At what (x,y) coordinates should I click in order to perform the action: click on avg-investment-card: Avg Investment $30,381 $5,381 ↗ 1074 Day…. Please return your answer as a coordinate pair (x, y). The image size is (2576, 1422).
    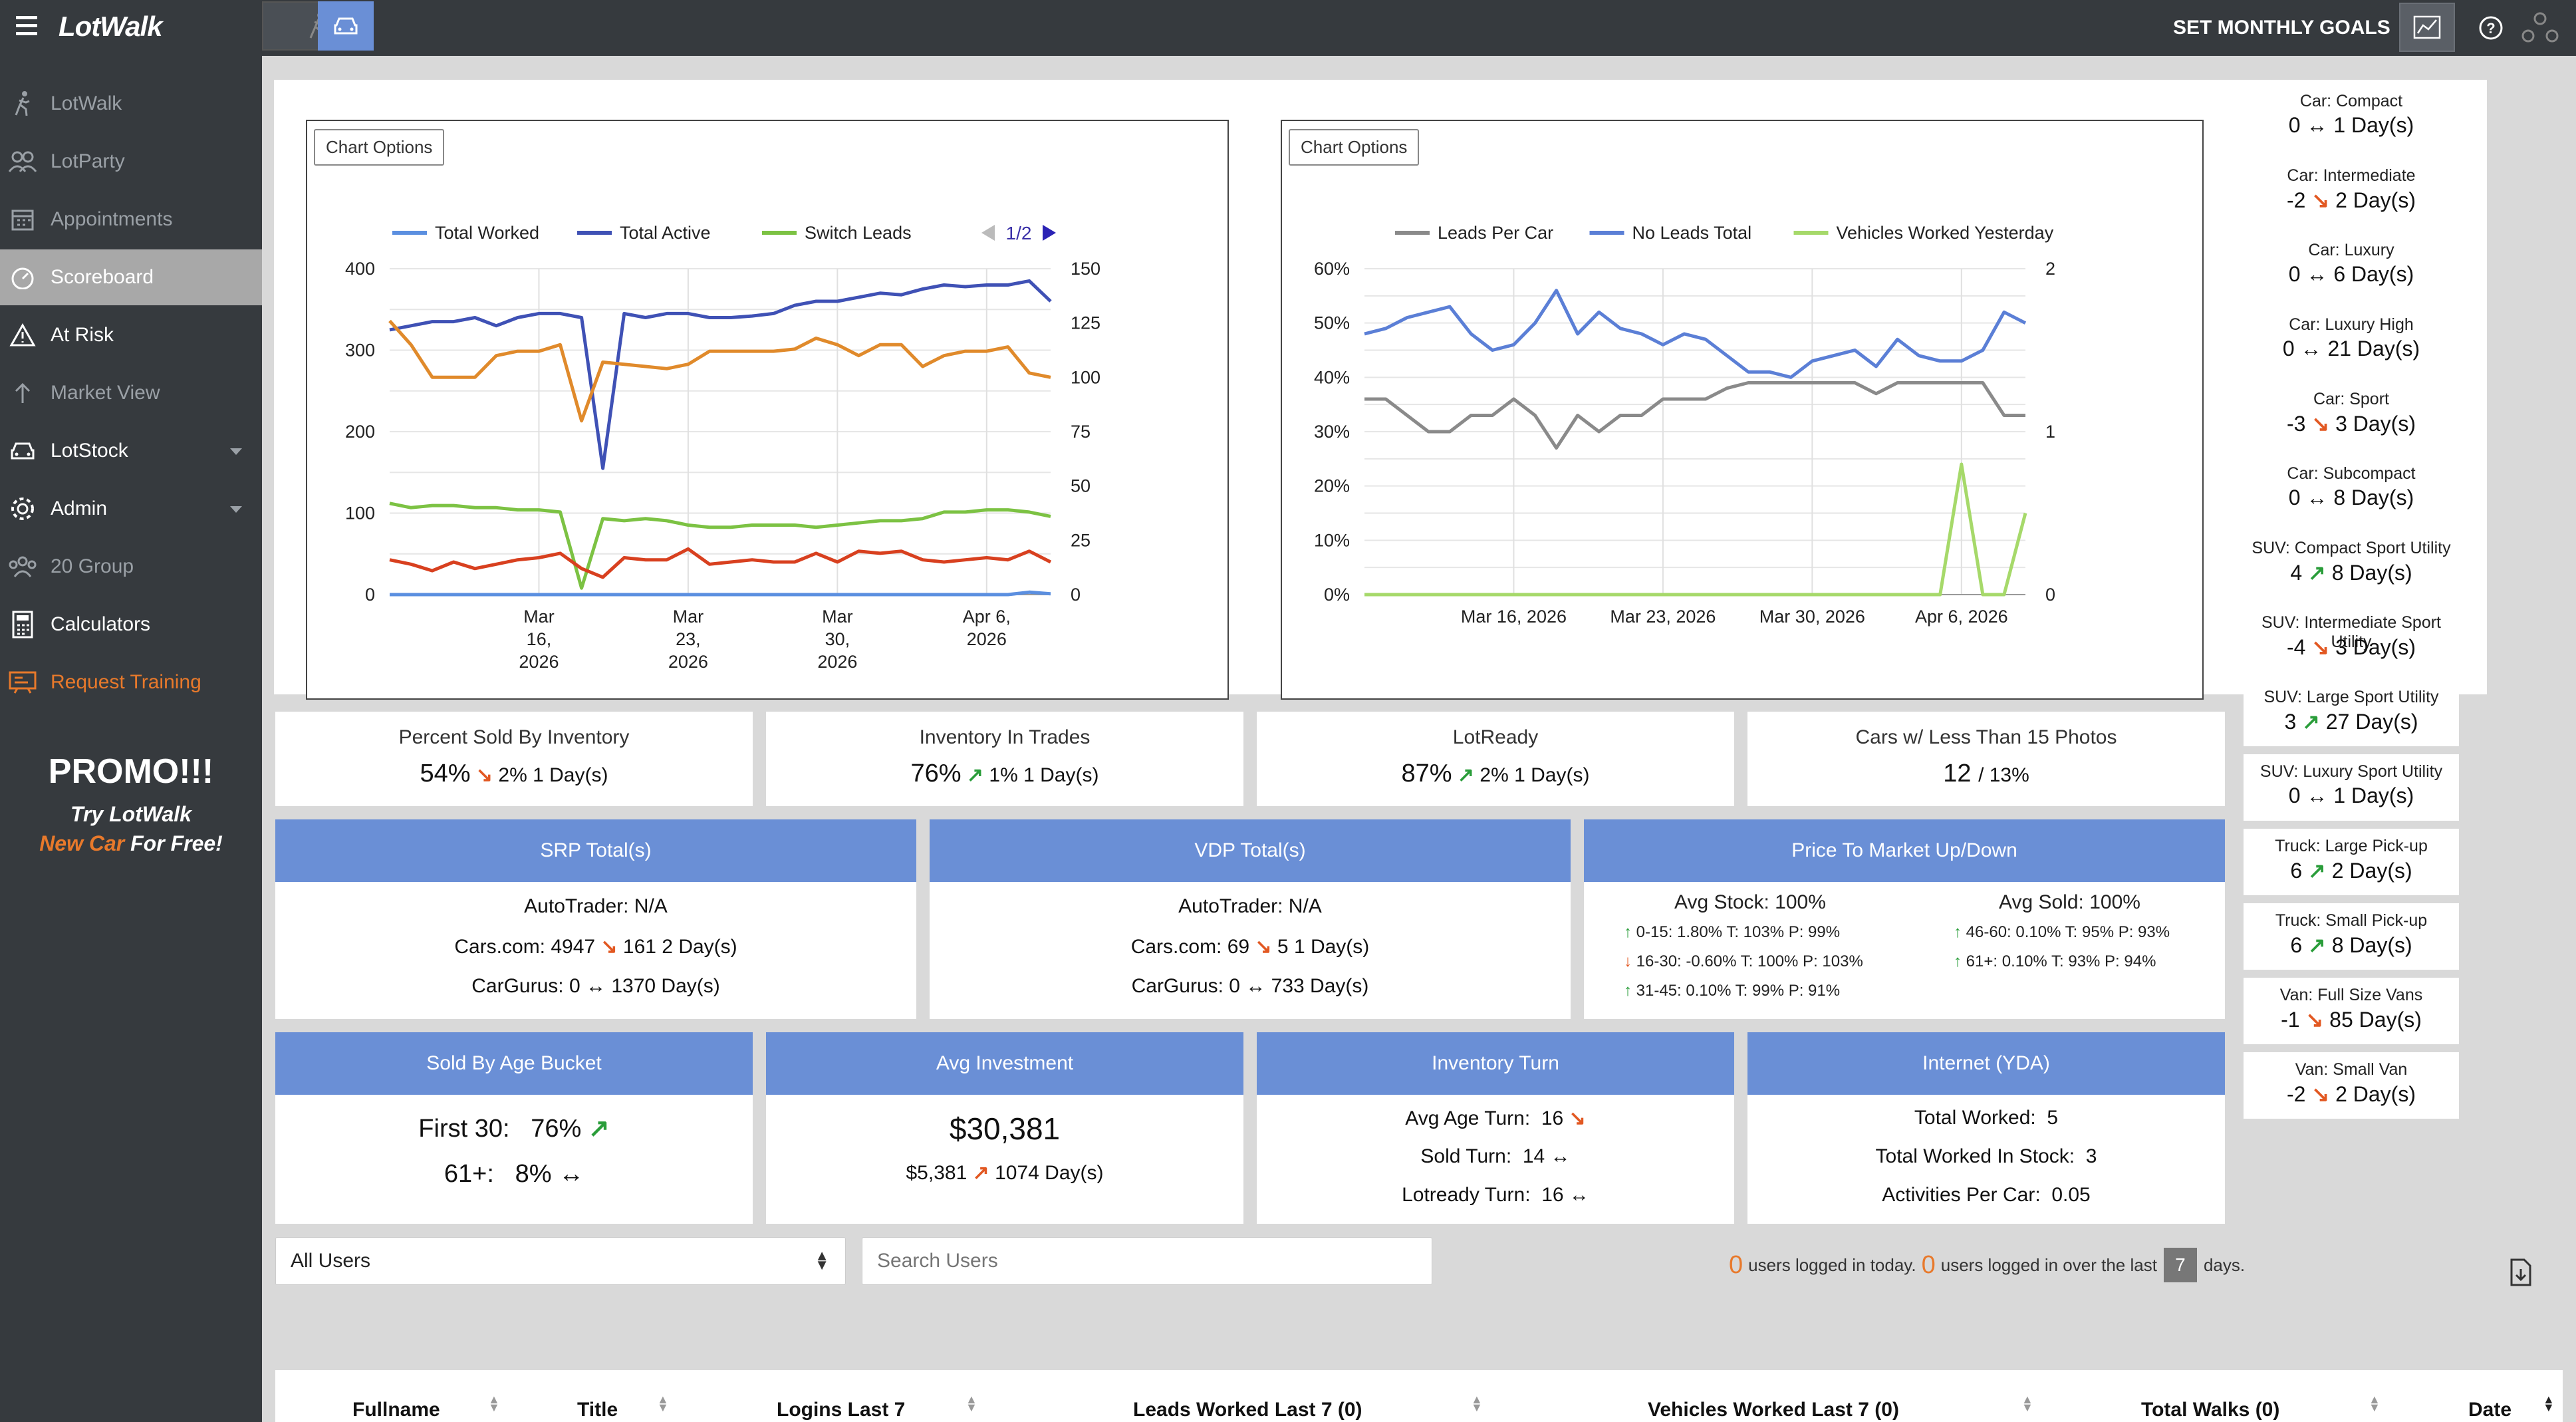
    Looking at the image, I should click on (1004, 1128).